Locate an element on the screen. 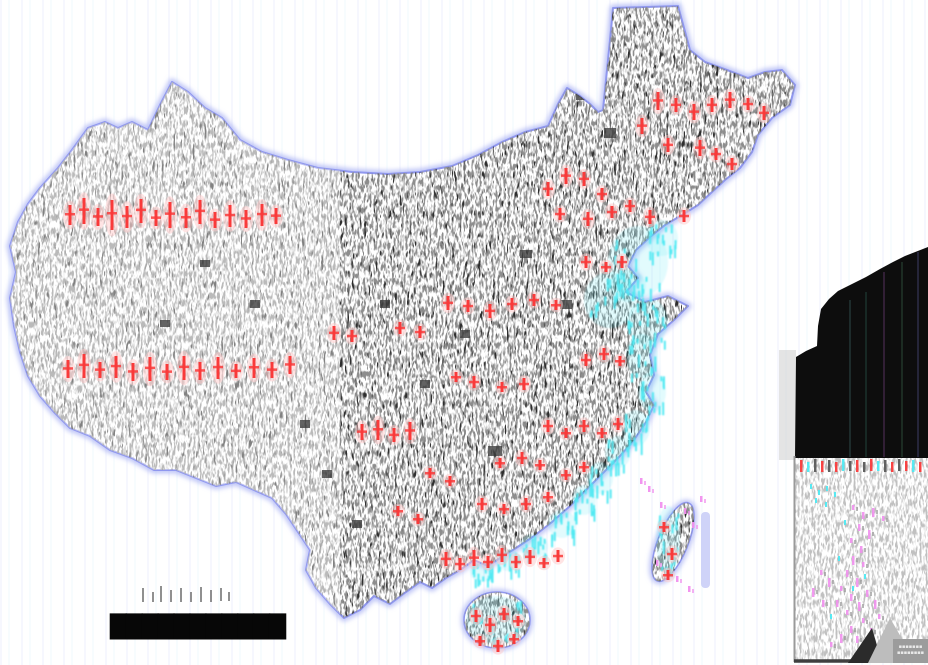 This screenshot has height=665, width=928. coast-boundary-smear is located at coordinates (705, 550).